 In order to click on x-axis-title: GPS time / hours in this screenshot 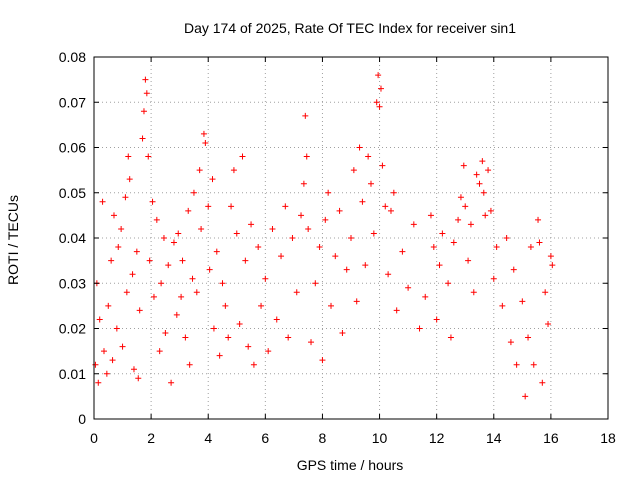, I will do `click(350, 465)`.